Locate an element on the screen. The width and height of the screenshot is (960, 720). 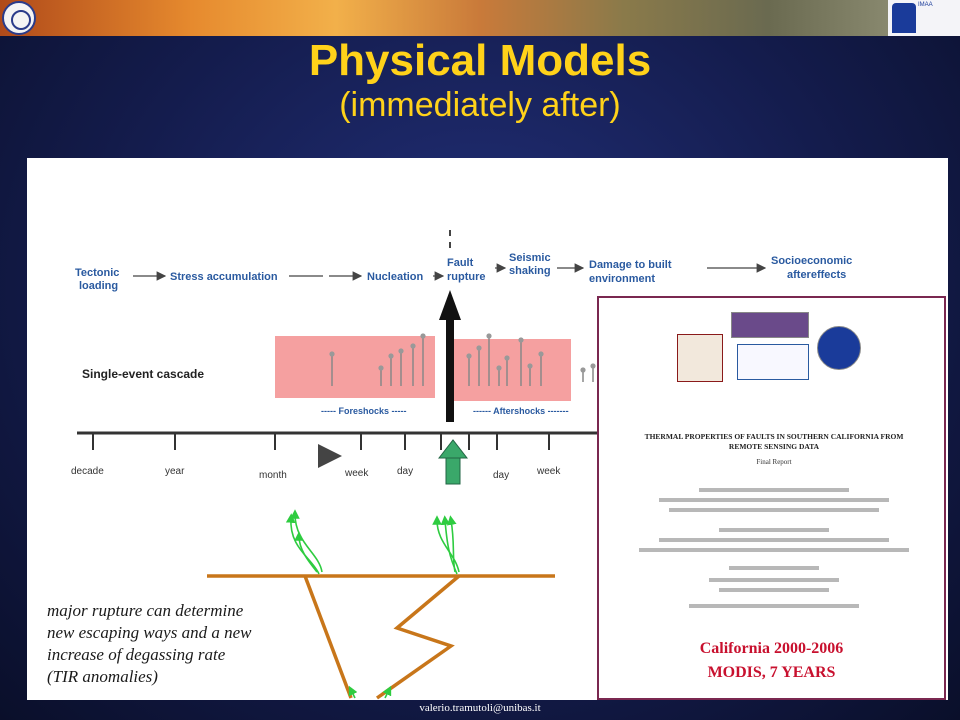
report-caption-line2: MODIS, 7 YEARS is located at coordinates (771, 672).